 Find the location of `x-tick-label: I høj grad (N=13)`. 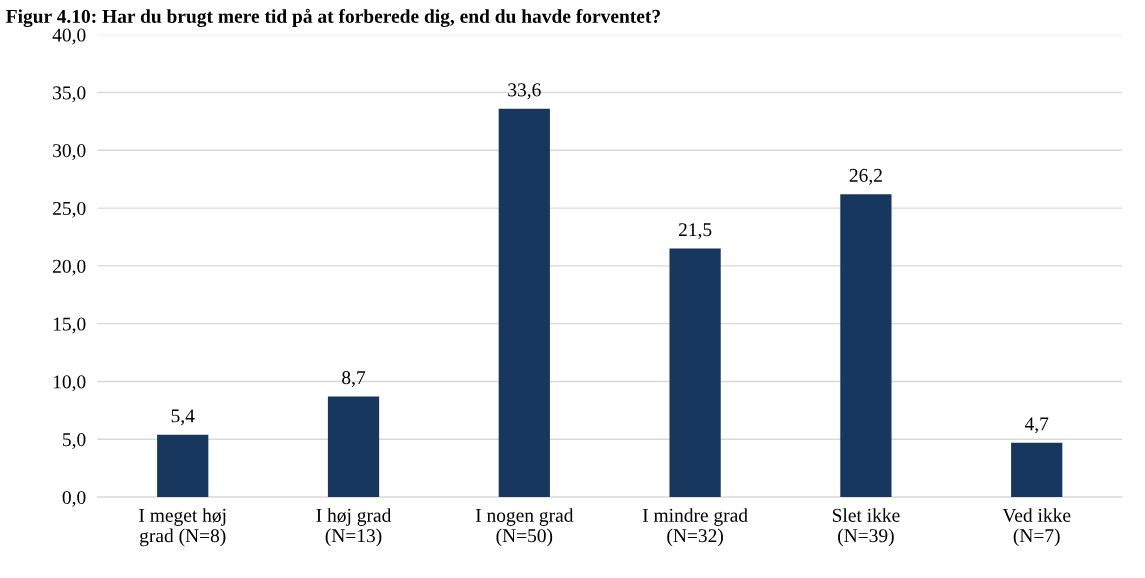

x-tick-label: I høj grad (N=13) is located at coordinates (354, 527).